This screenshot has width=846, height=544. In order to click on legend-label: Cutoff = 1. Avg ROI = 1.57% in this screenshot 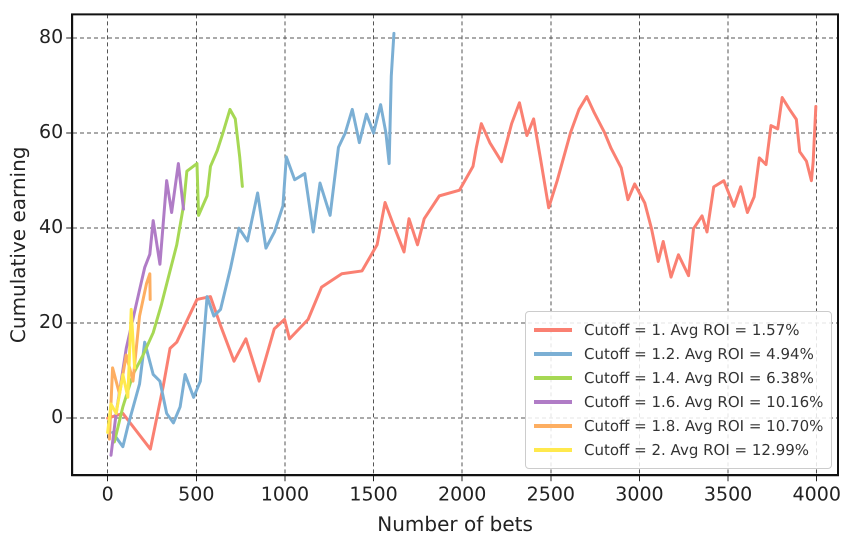, I will do `click(692, 330)`.